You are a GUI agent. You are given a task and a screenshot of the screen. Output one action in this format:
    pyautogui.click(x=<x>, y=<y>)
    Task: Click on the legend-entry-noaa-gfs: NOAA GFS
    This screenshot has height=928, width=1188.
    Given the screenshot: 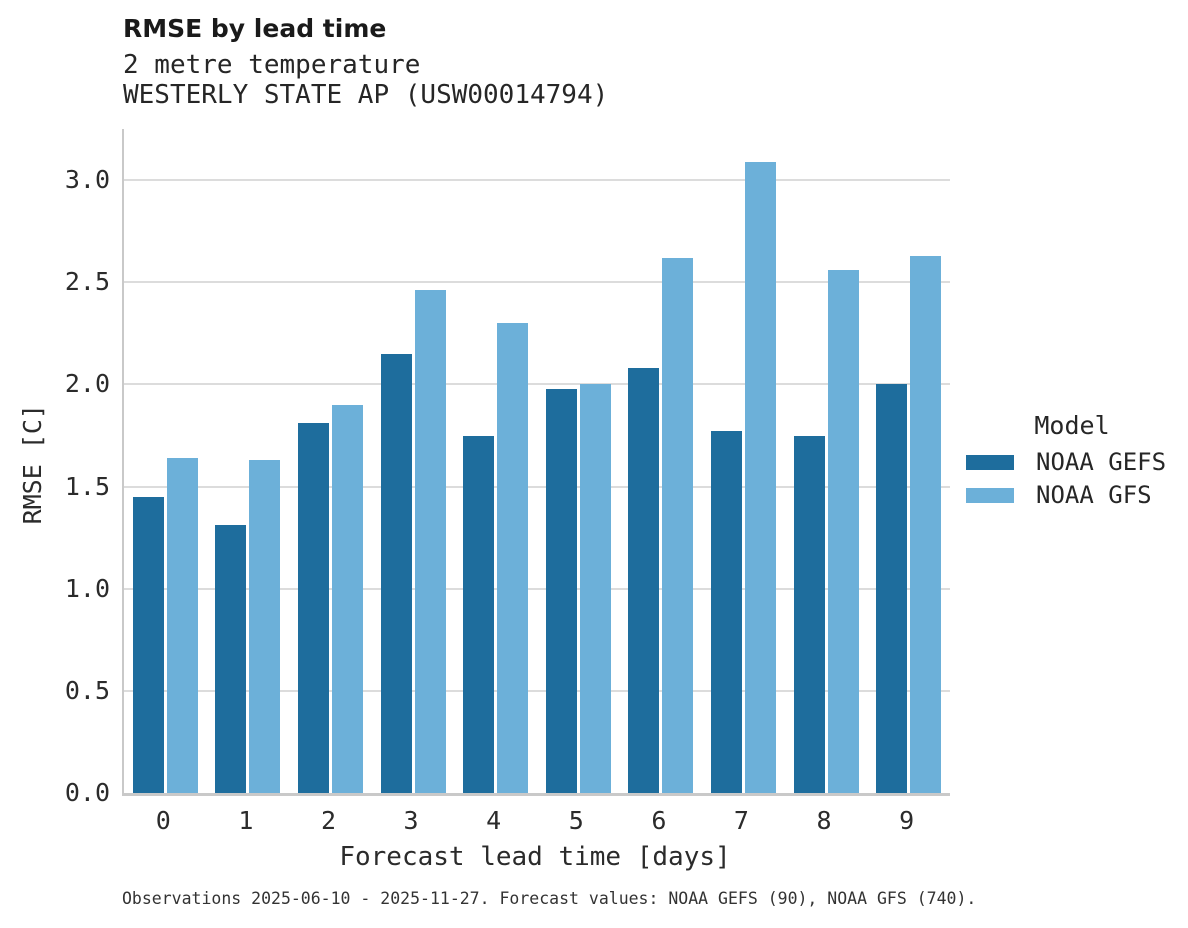 What is the action you would take?
    pyautogui.click(x=1072, y=495)
    